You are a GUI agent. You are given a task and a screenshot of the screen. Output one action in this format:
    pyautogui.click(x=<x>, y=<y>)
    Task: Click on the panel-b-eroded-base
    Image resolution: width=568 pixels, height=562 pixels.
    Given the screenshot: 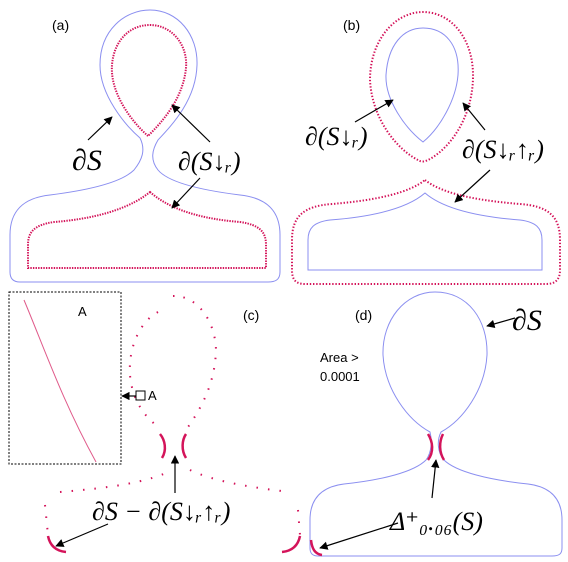 What is the action you would take?
    pyautogui.click(x=425, y=231)
    